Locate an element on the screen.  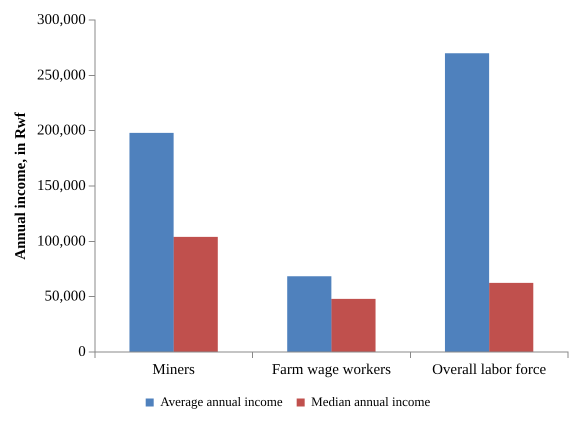
y-tick-label: 0 is located at coordinates (82, 352).